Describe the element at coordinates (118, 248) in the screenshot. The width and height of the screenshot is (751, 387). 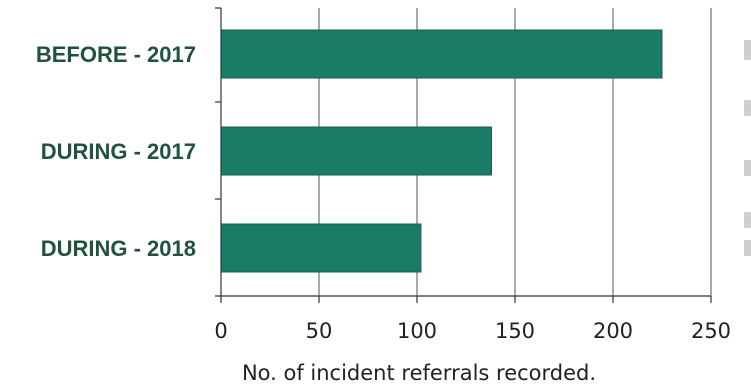
I see `category-label: DURING - 2018` at that location.